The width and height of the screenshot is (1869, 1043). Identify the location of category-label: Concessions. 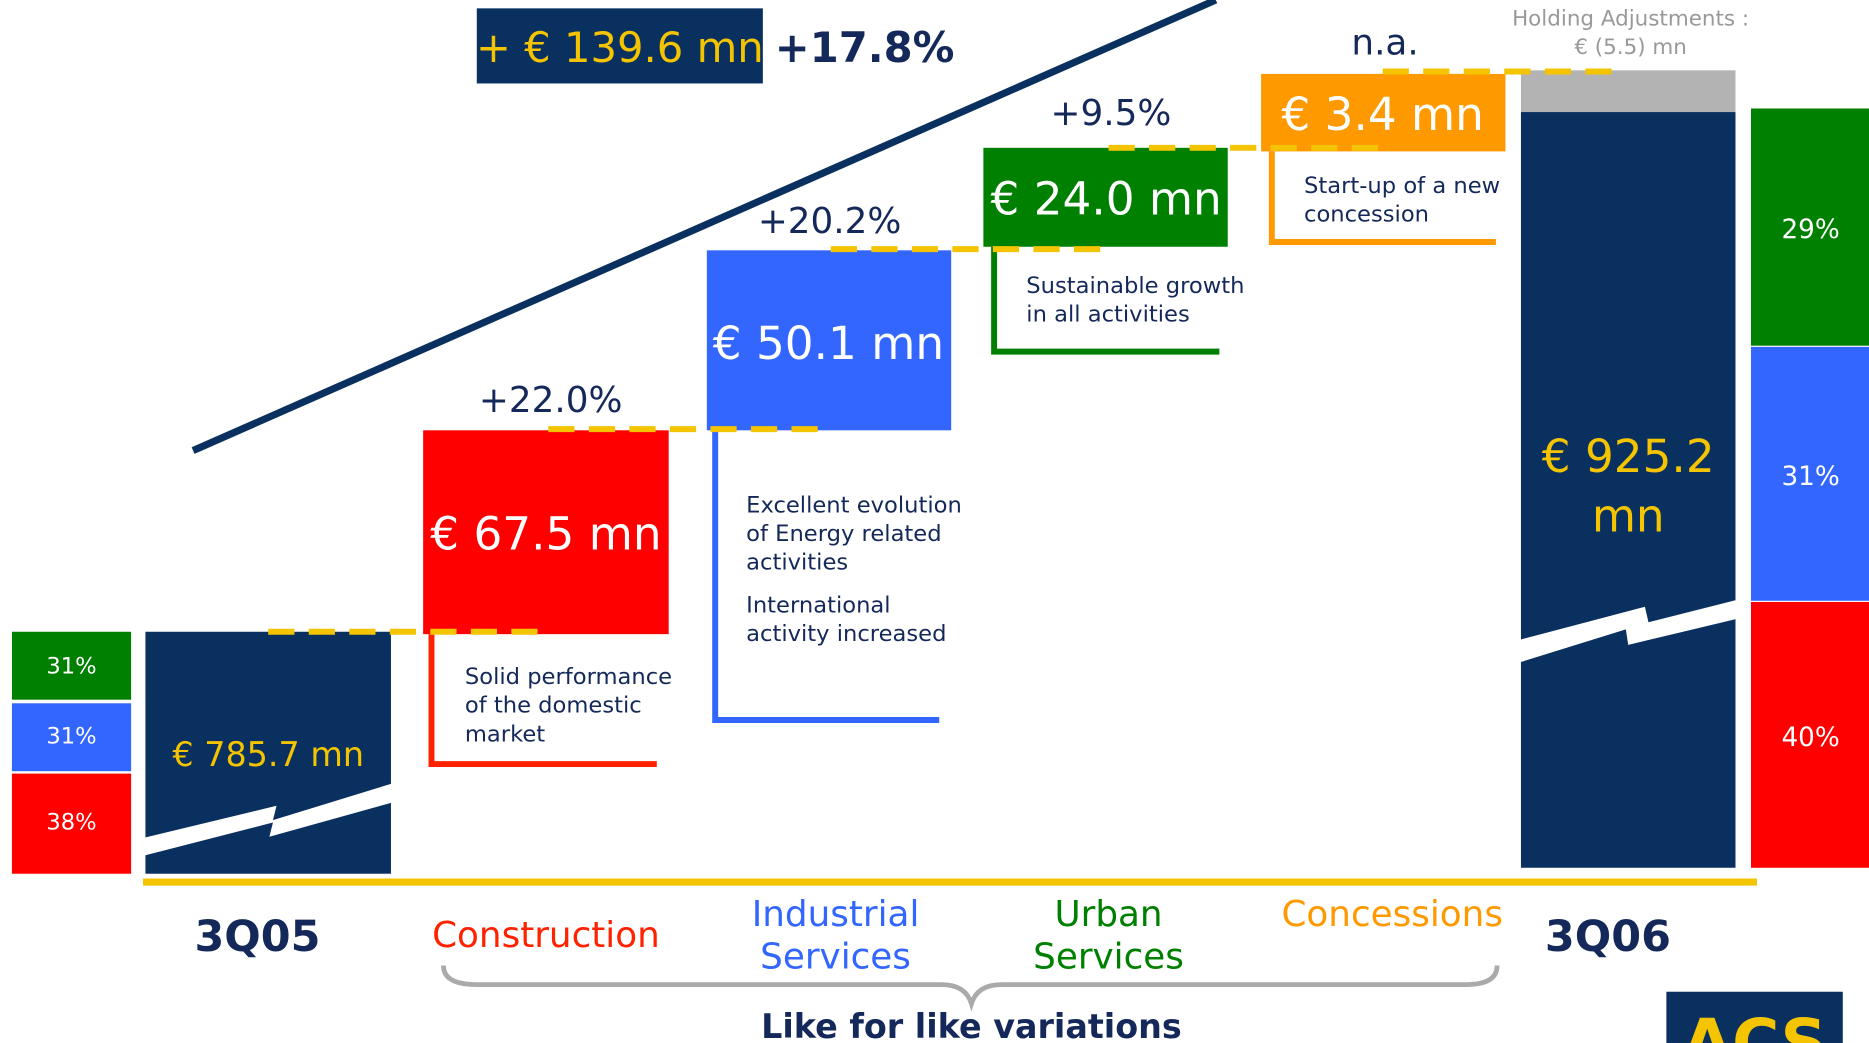
(1391, 914).